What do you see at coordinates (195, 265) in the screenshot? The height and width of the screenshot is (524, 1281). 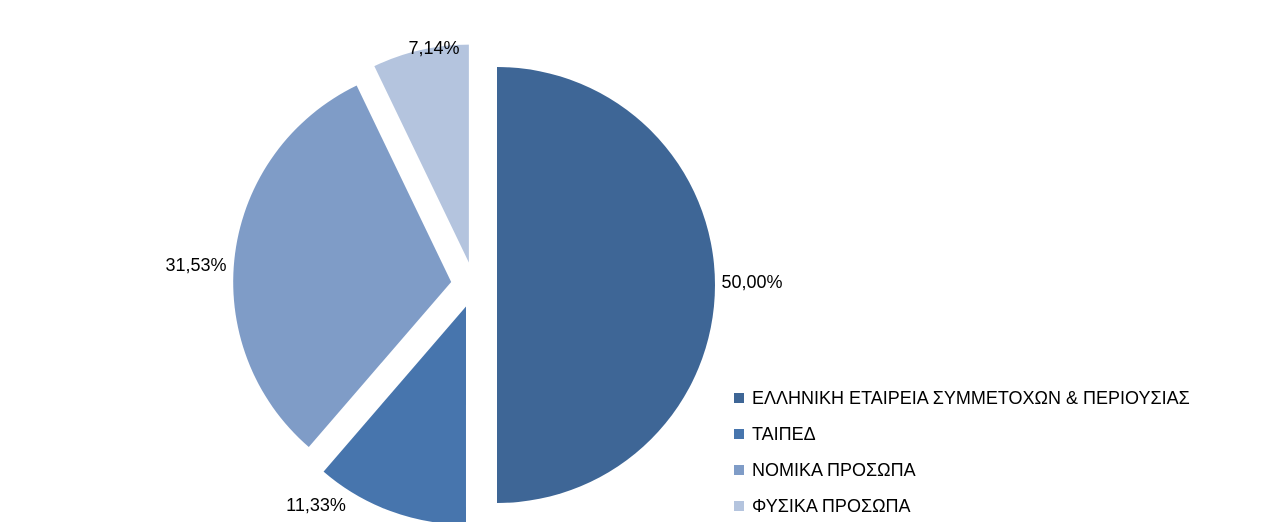 I see `data-label-nomika-prosopa: 31,53%` at bounding box center [195, 265].